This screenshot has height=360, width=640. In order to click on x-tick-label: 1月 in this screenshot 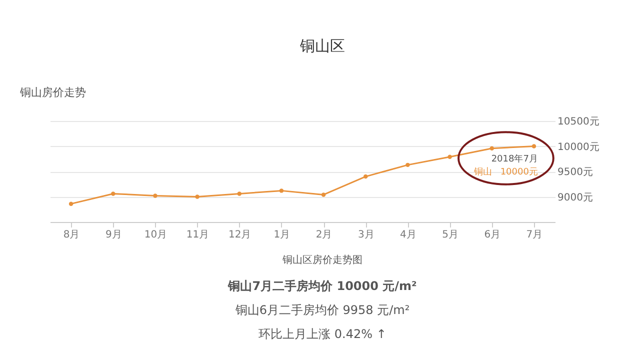, I will do `click(282, 235)`.